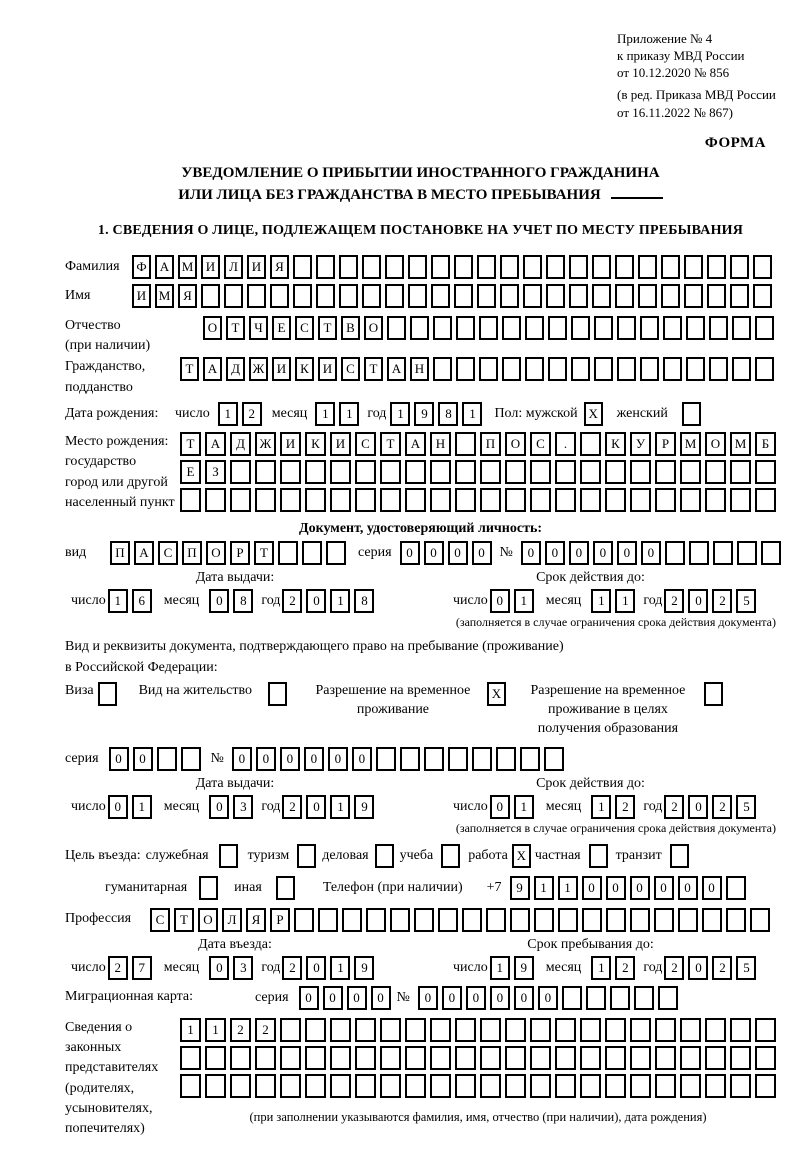 The height and width of the screenshot is (1163, 800). What do you see at coordinates (215, 471) in the screenshot?
I see `char-cell: З` at bounding box center [215, 471].